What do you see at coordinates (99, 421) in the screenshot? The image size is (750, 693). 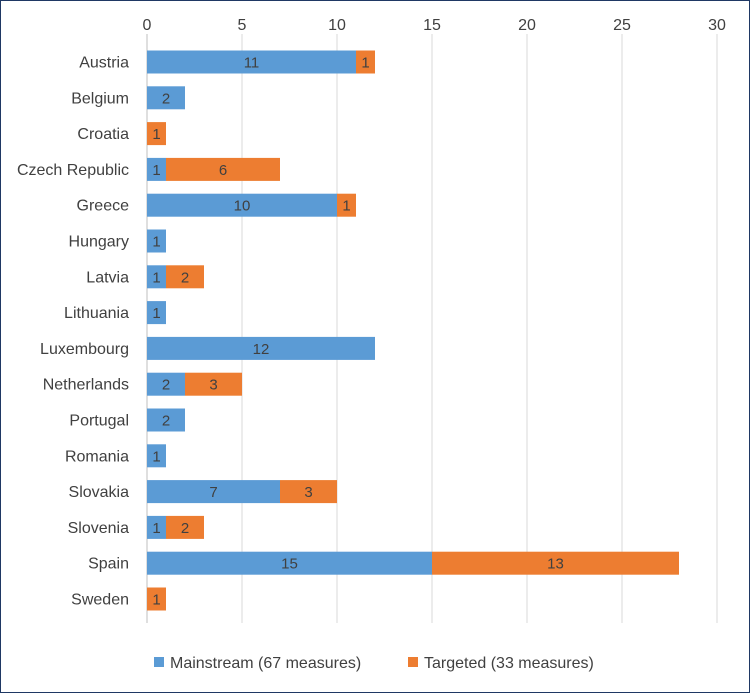 I see `category-label-portugal: Portugal` at bounding box center [99, 421].